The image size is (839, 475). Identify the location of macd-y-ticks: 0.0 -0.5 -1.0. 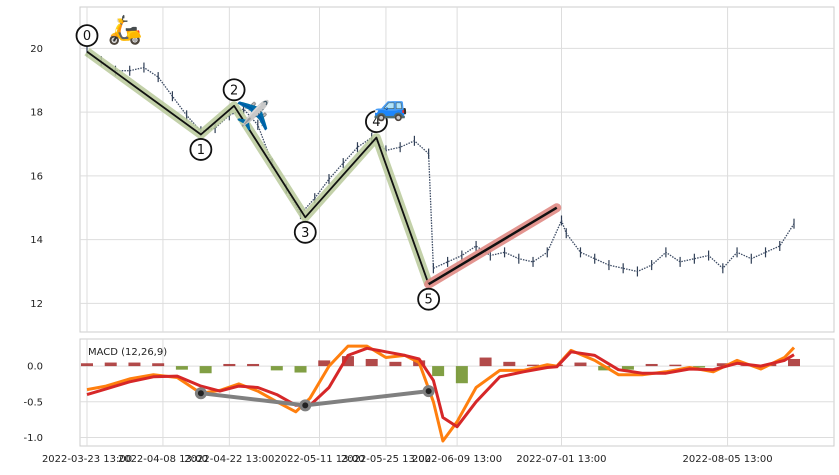
(33, 403).